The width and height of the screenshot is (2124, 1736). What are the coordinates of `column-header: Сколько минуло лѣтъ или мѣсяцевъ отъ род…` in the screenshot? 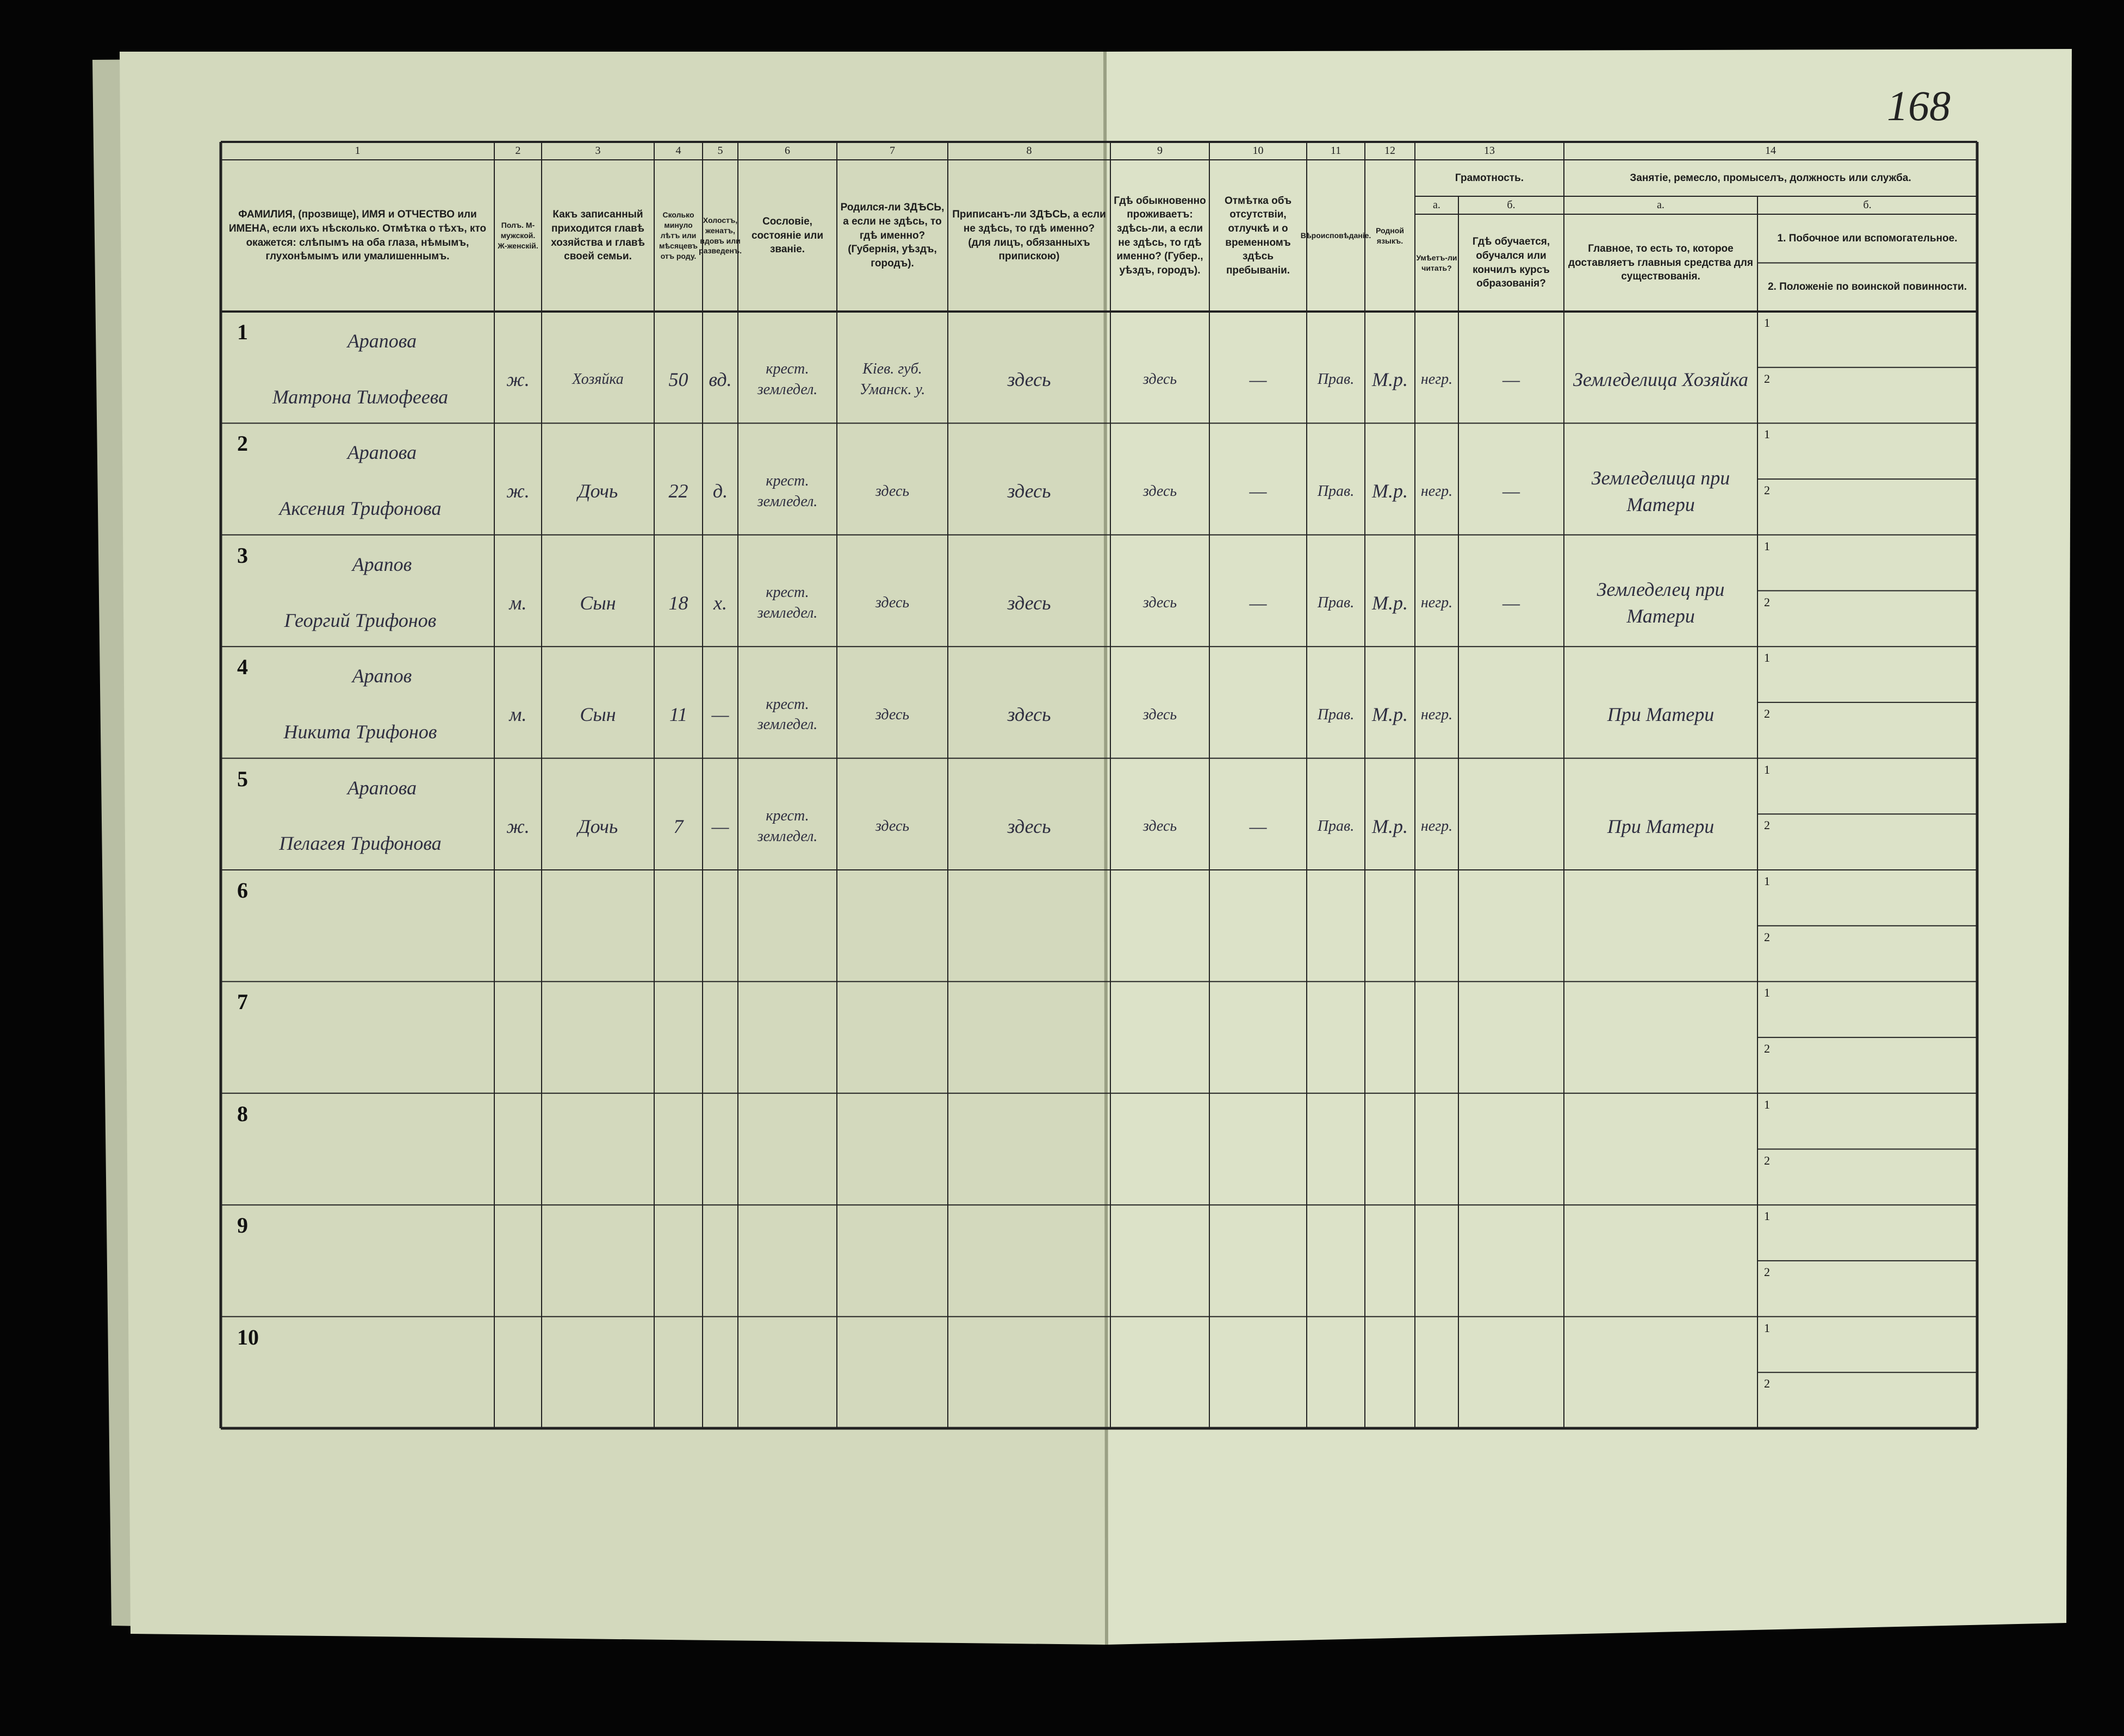 It's located at (678, 235).